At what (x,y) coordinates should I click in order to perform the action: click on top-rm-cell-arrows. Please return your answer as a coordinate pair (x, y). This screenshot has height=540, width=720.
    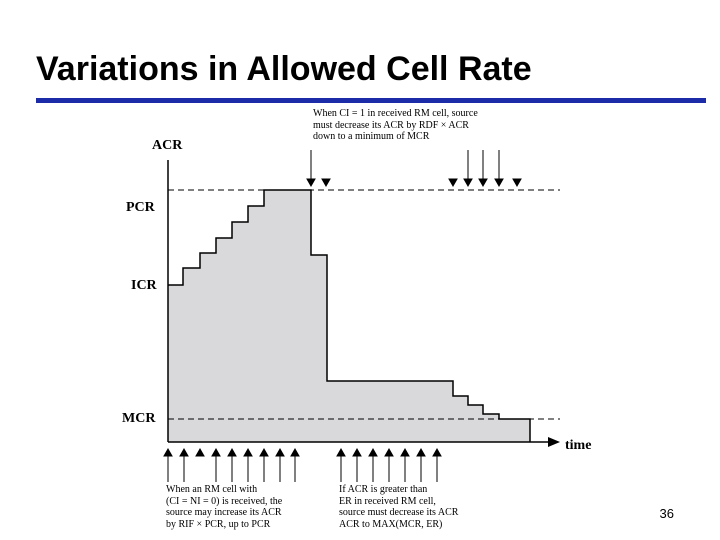
    Looking at the image, I should click on (414, 169).